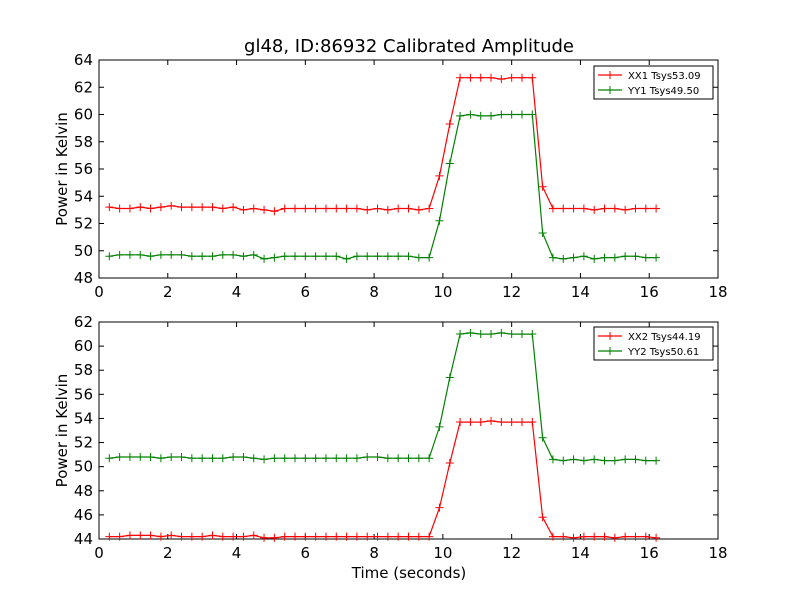  Describe the element at coordinates (663, 91) in the screenshot. I see `legend-label: YY1 Tsys49.50` at that location.